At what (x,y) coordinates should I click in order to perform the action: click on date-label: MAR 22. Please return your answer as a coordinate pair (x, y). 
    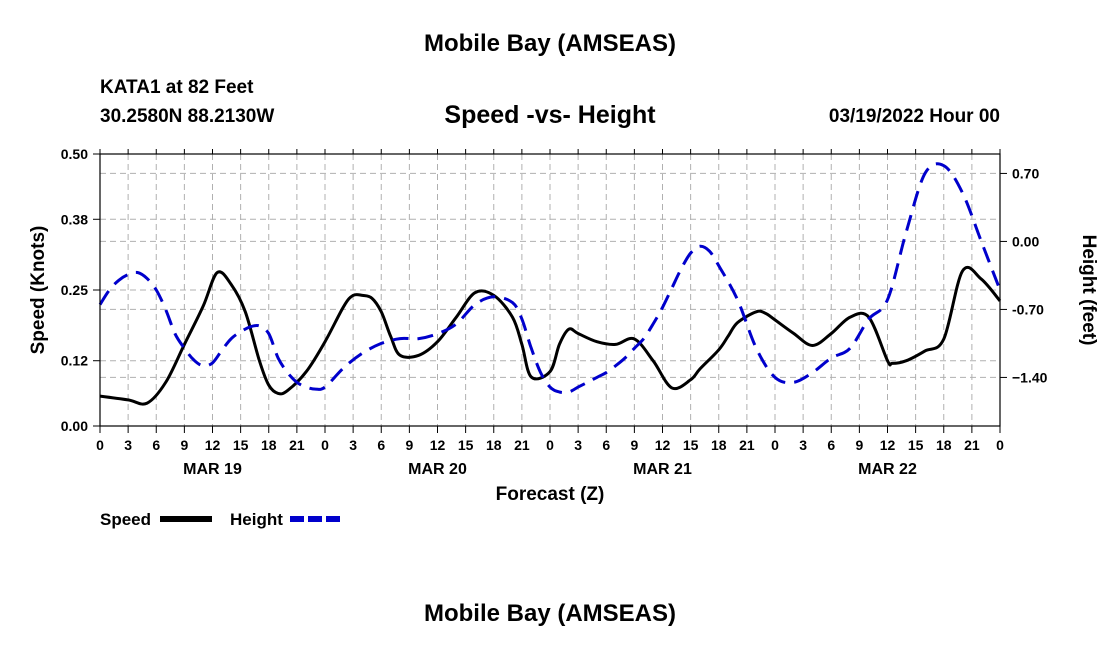
    Looking at the image, I should click on (887, 469).